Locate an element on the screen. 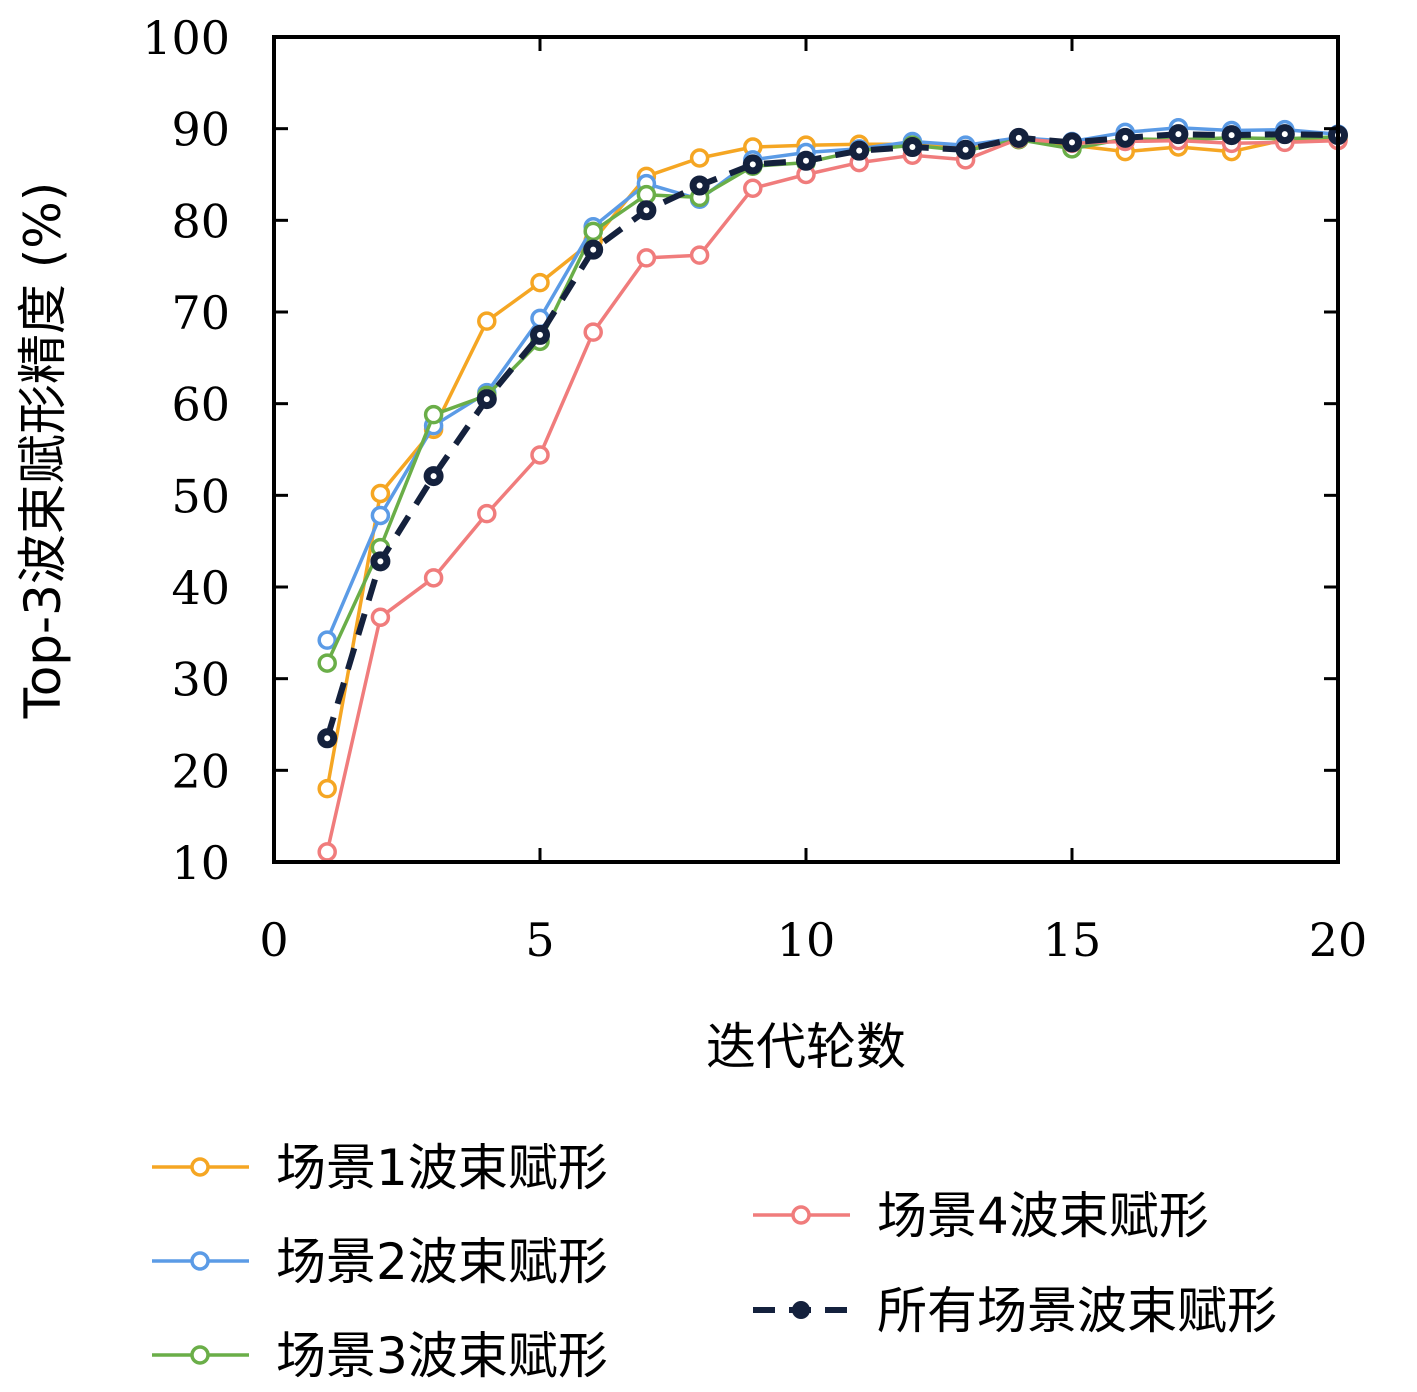 Image resolution: width=1417 pixels, height=1392 pixels. x-axis-title: 迭代轮数 is located at coordinates (806, 1047).